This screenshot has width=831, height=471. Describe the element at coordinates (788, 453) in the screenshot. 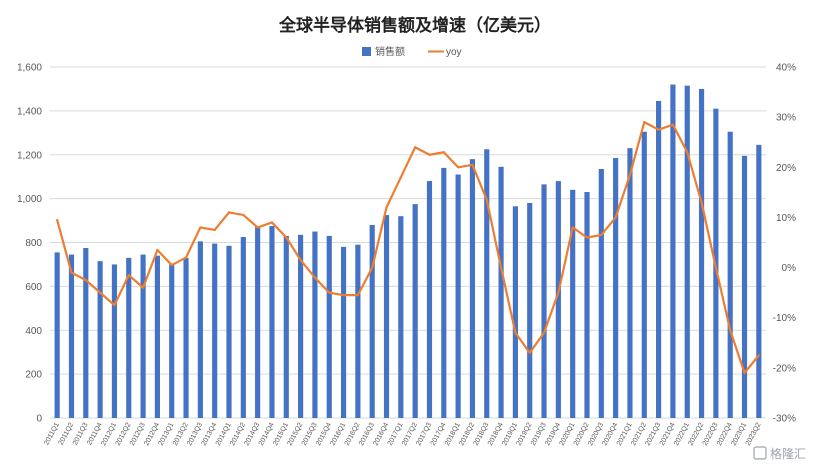

I see `watermark-text: 格隆汇` at that location.